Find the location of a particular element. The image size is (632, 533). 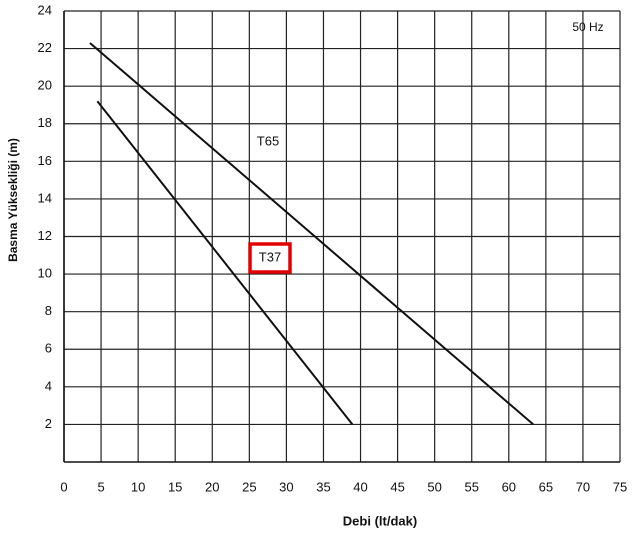

x-tick-label: 70 is located at coordinates (583, 486).